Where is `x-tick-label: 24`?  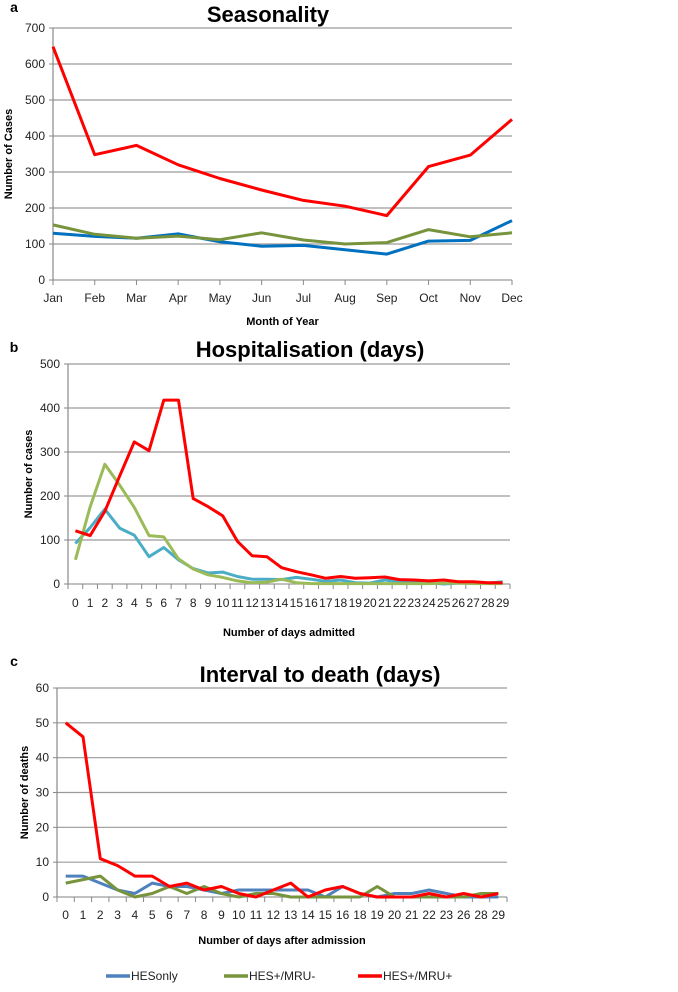 x-tick-label: 24 is located at coordinates (429, 603).